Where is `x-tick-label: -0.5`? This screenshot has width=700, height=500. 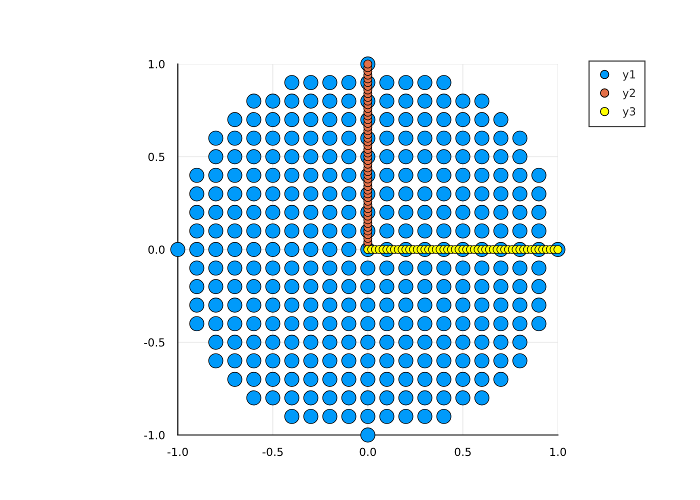
x-tick-label: -0.5 is located at coordinates (272, 452).